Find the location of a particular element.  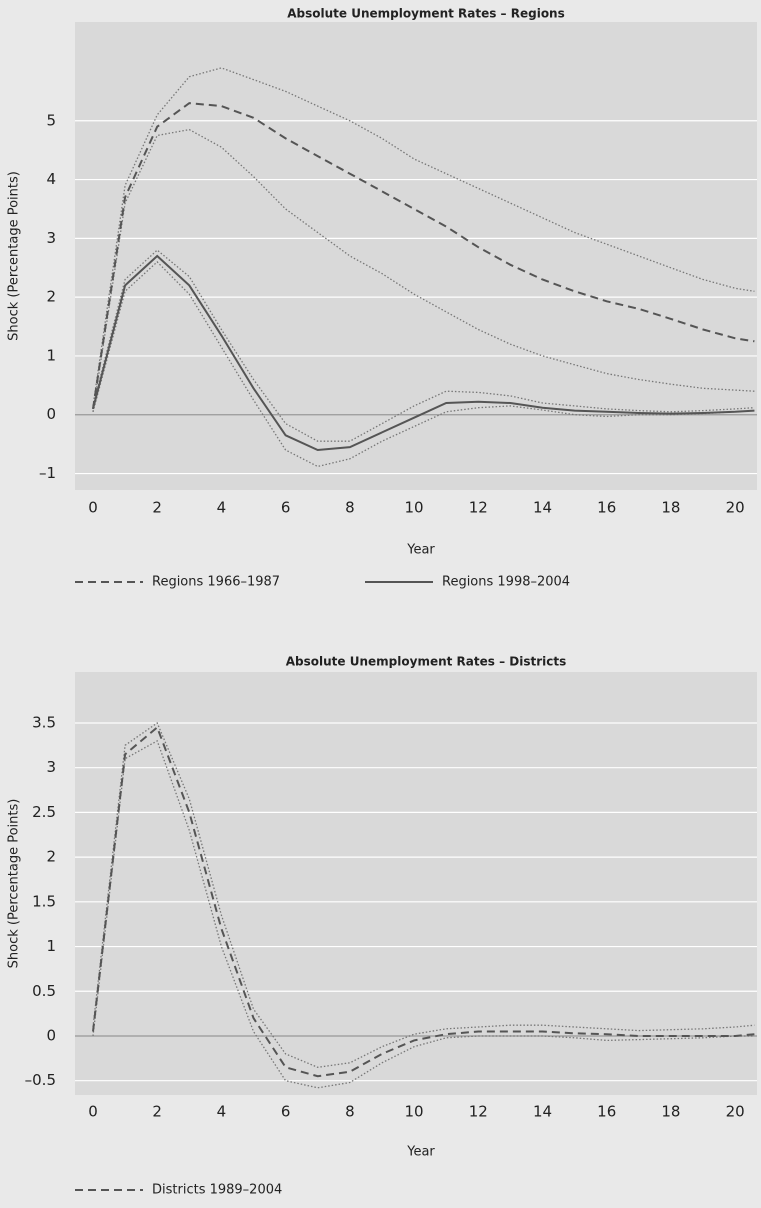

y-tick-label: 0.5 is located at coordinates (44, 991).